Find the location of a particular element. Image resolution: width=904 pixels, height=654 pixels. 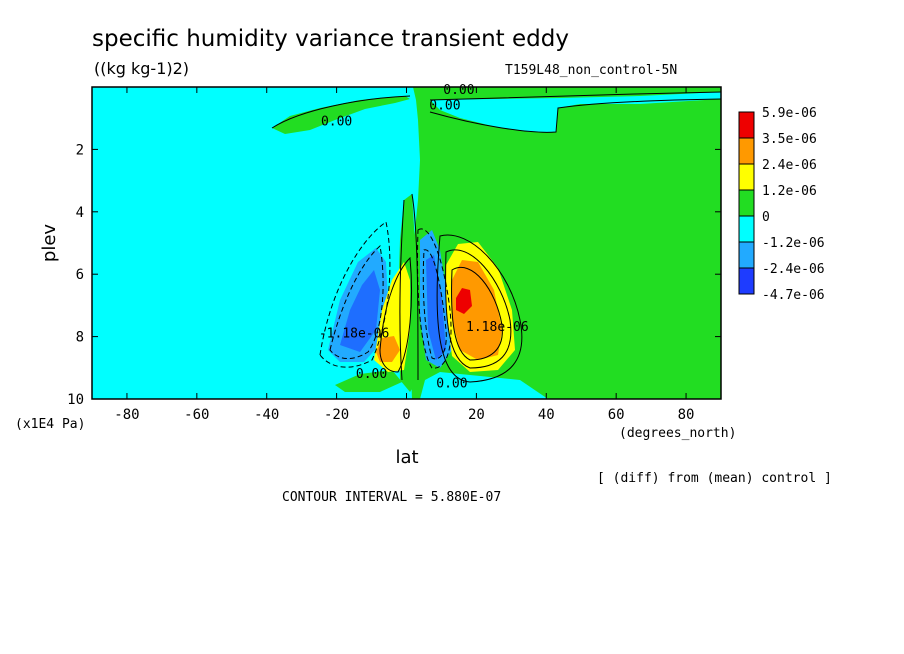

fill-red-nh is located at coordinates (464, 301).